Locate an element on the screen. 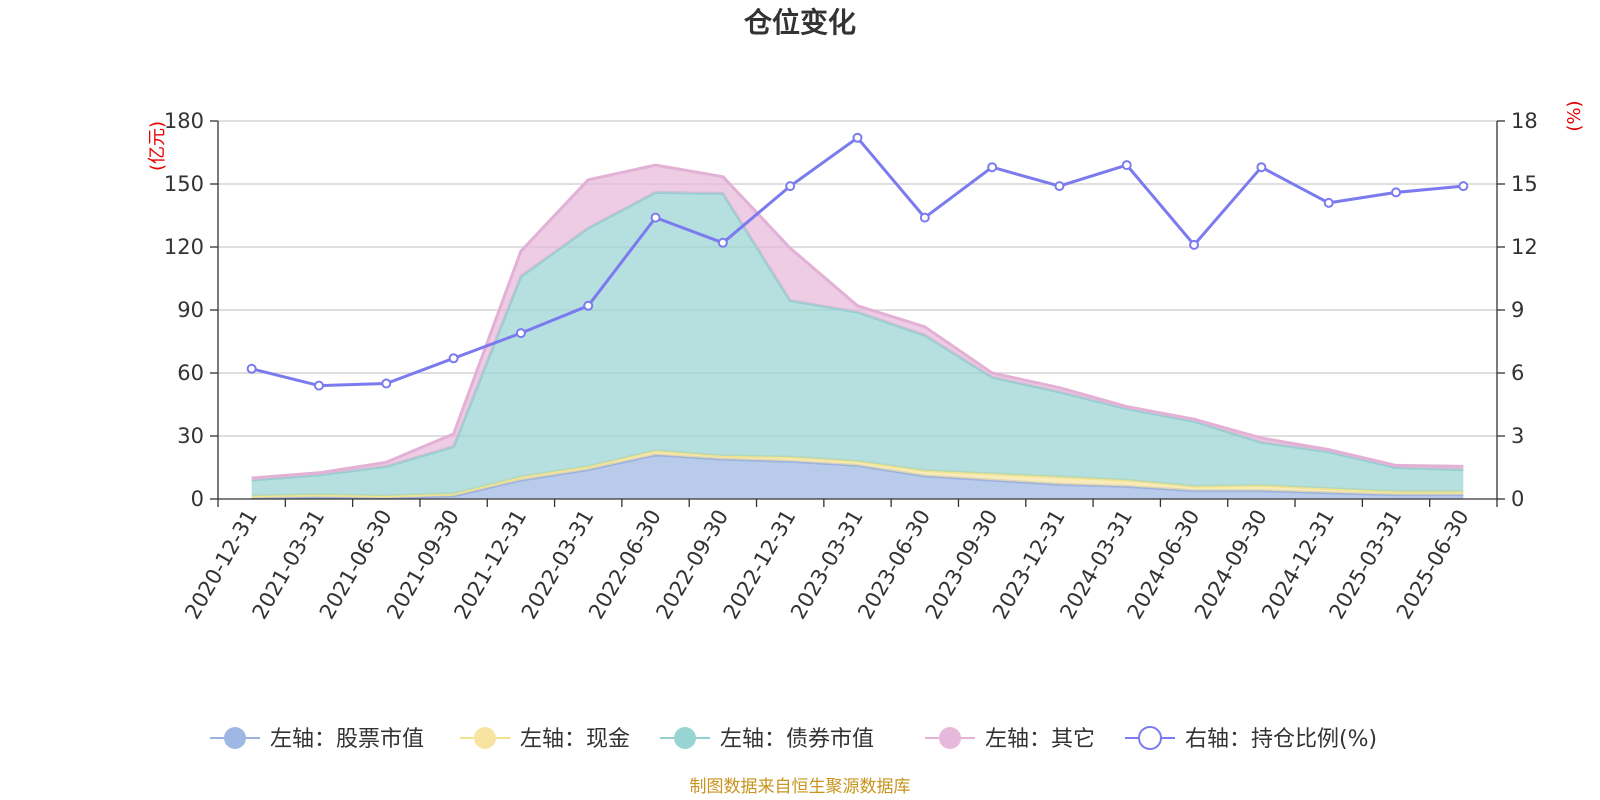  left-tick-label: 180 is located at coordinates (184, 121).